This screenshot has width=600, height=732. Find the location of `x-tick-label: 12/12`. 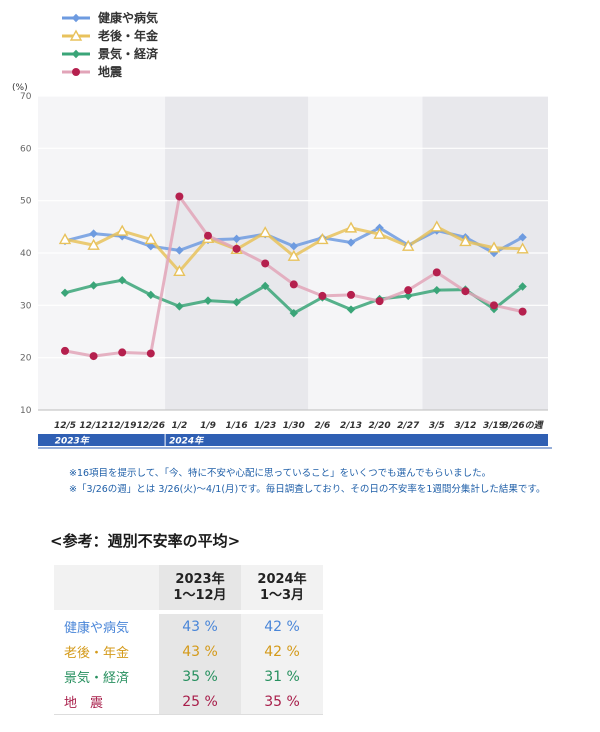

x-tick-label: 12/12 is located at coordinates (93, 426).